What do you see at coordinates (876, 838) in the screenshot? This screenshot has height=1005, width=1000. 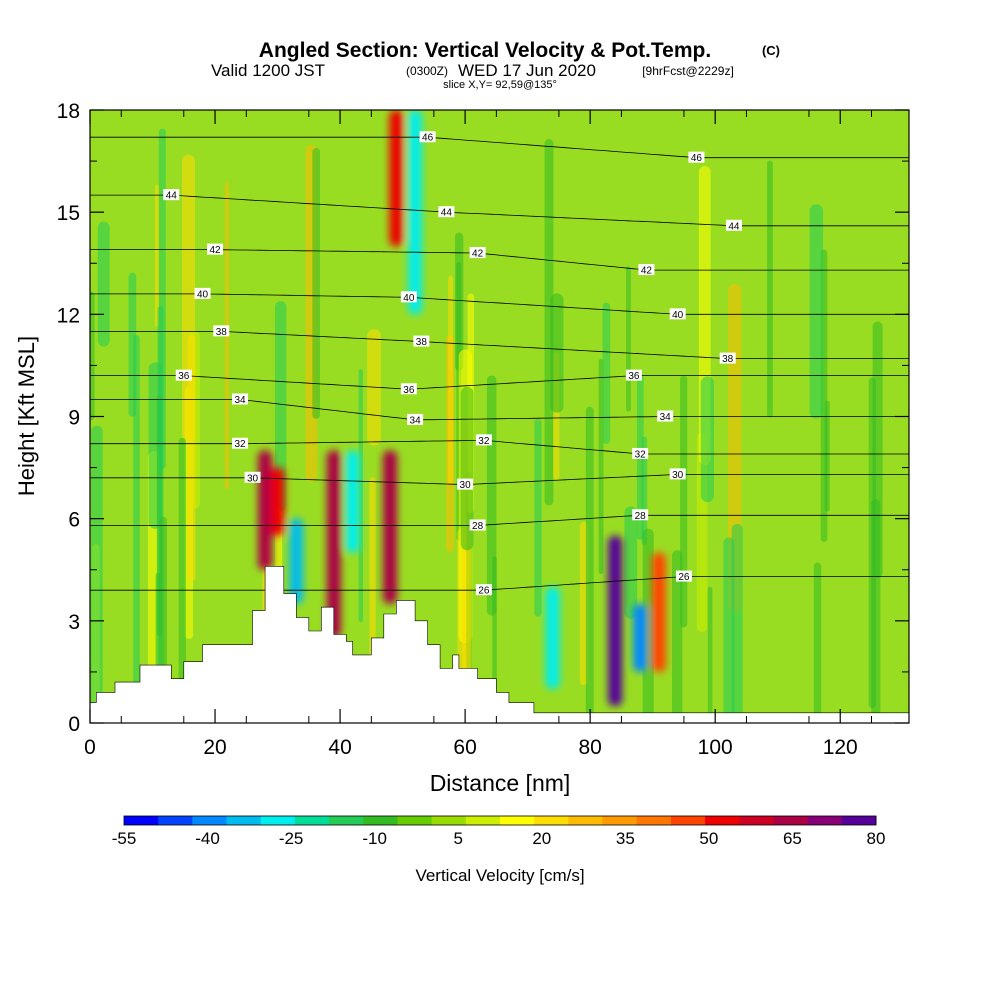 I see `colorbar-tick-label: 80` at bounding box center [876, 838].